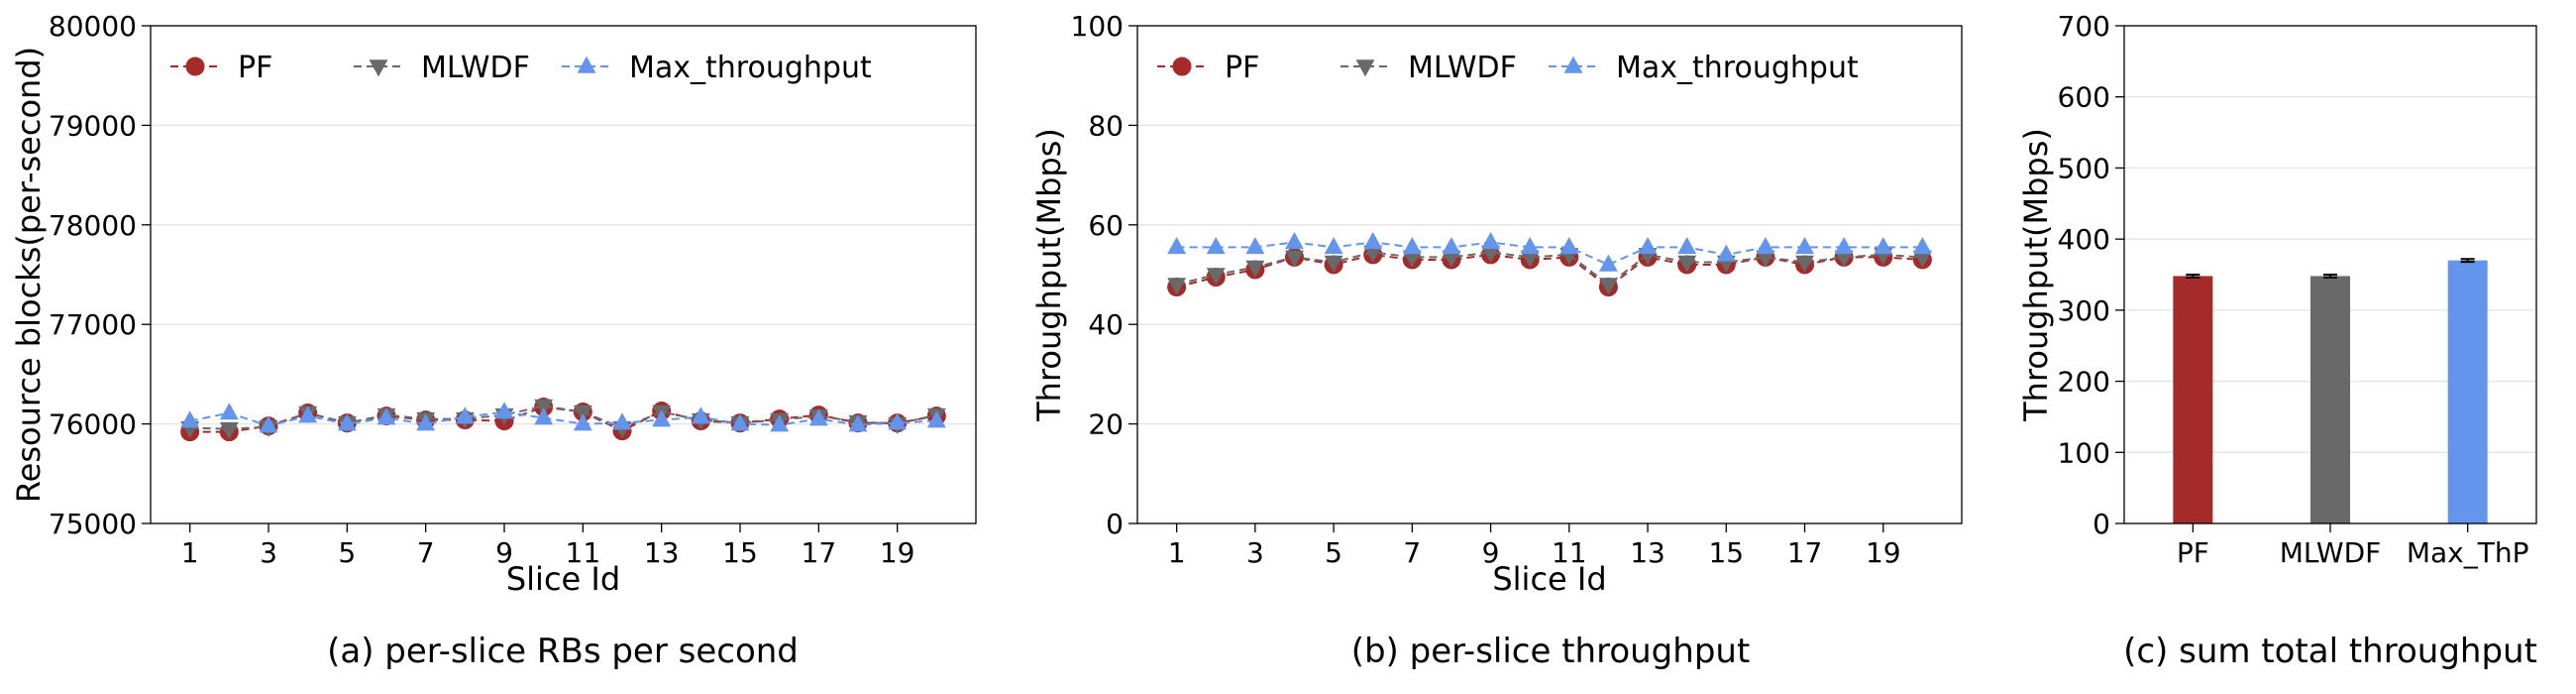 Image resolution: width=2576 pixels, height=694 pixels. I want to click on b-series-line-max-throughput, so click(1549, 254).